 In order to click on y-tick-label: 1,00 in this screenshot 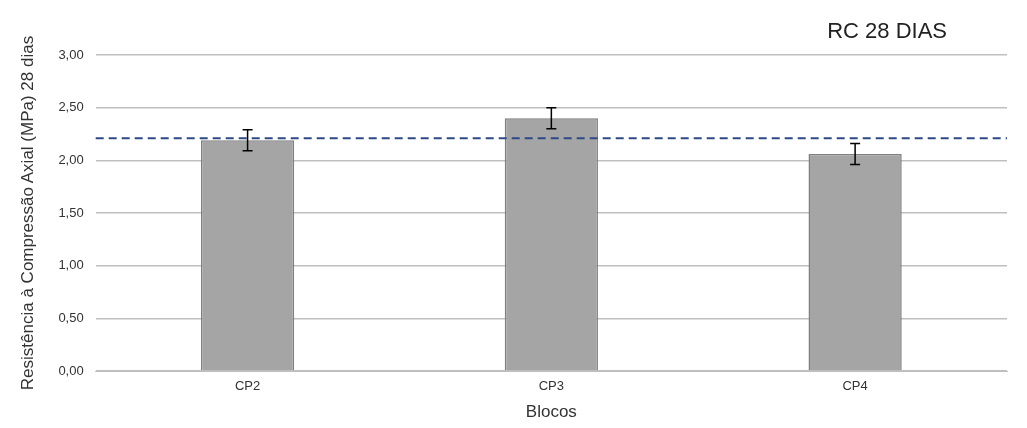, I will do `click(71, 265)`.